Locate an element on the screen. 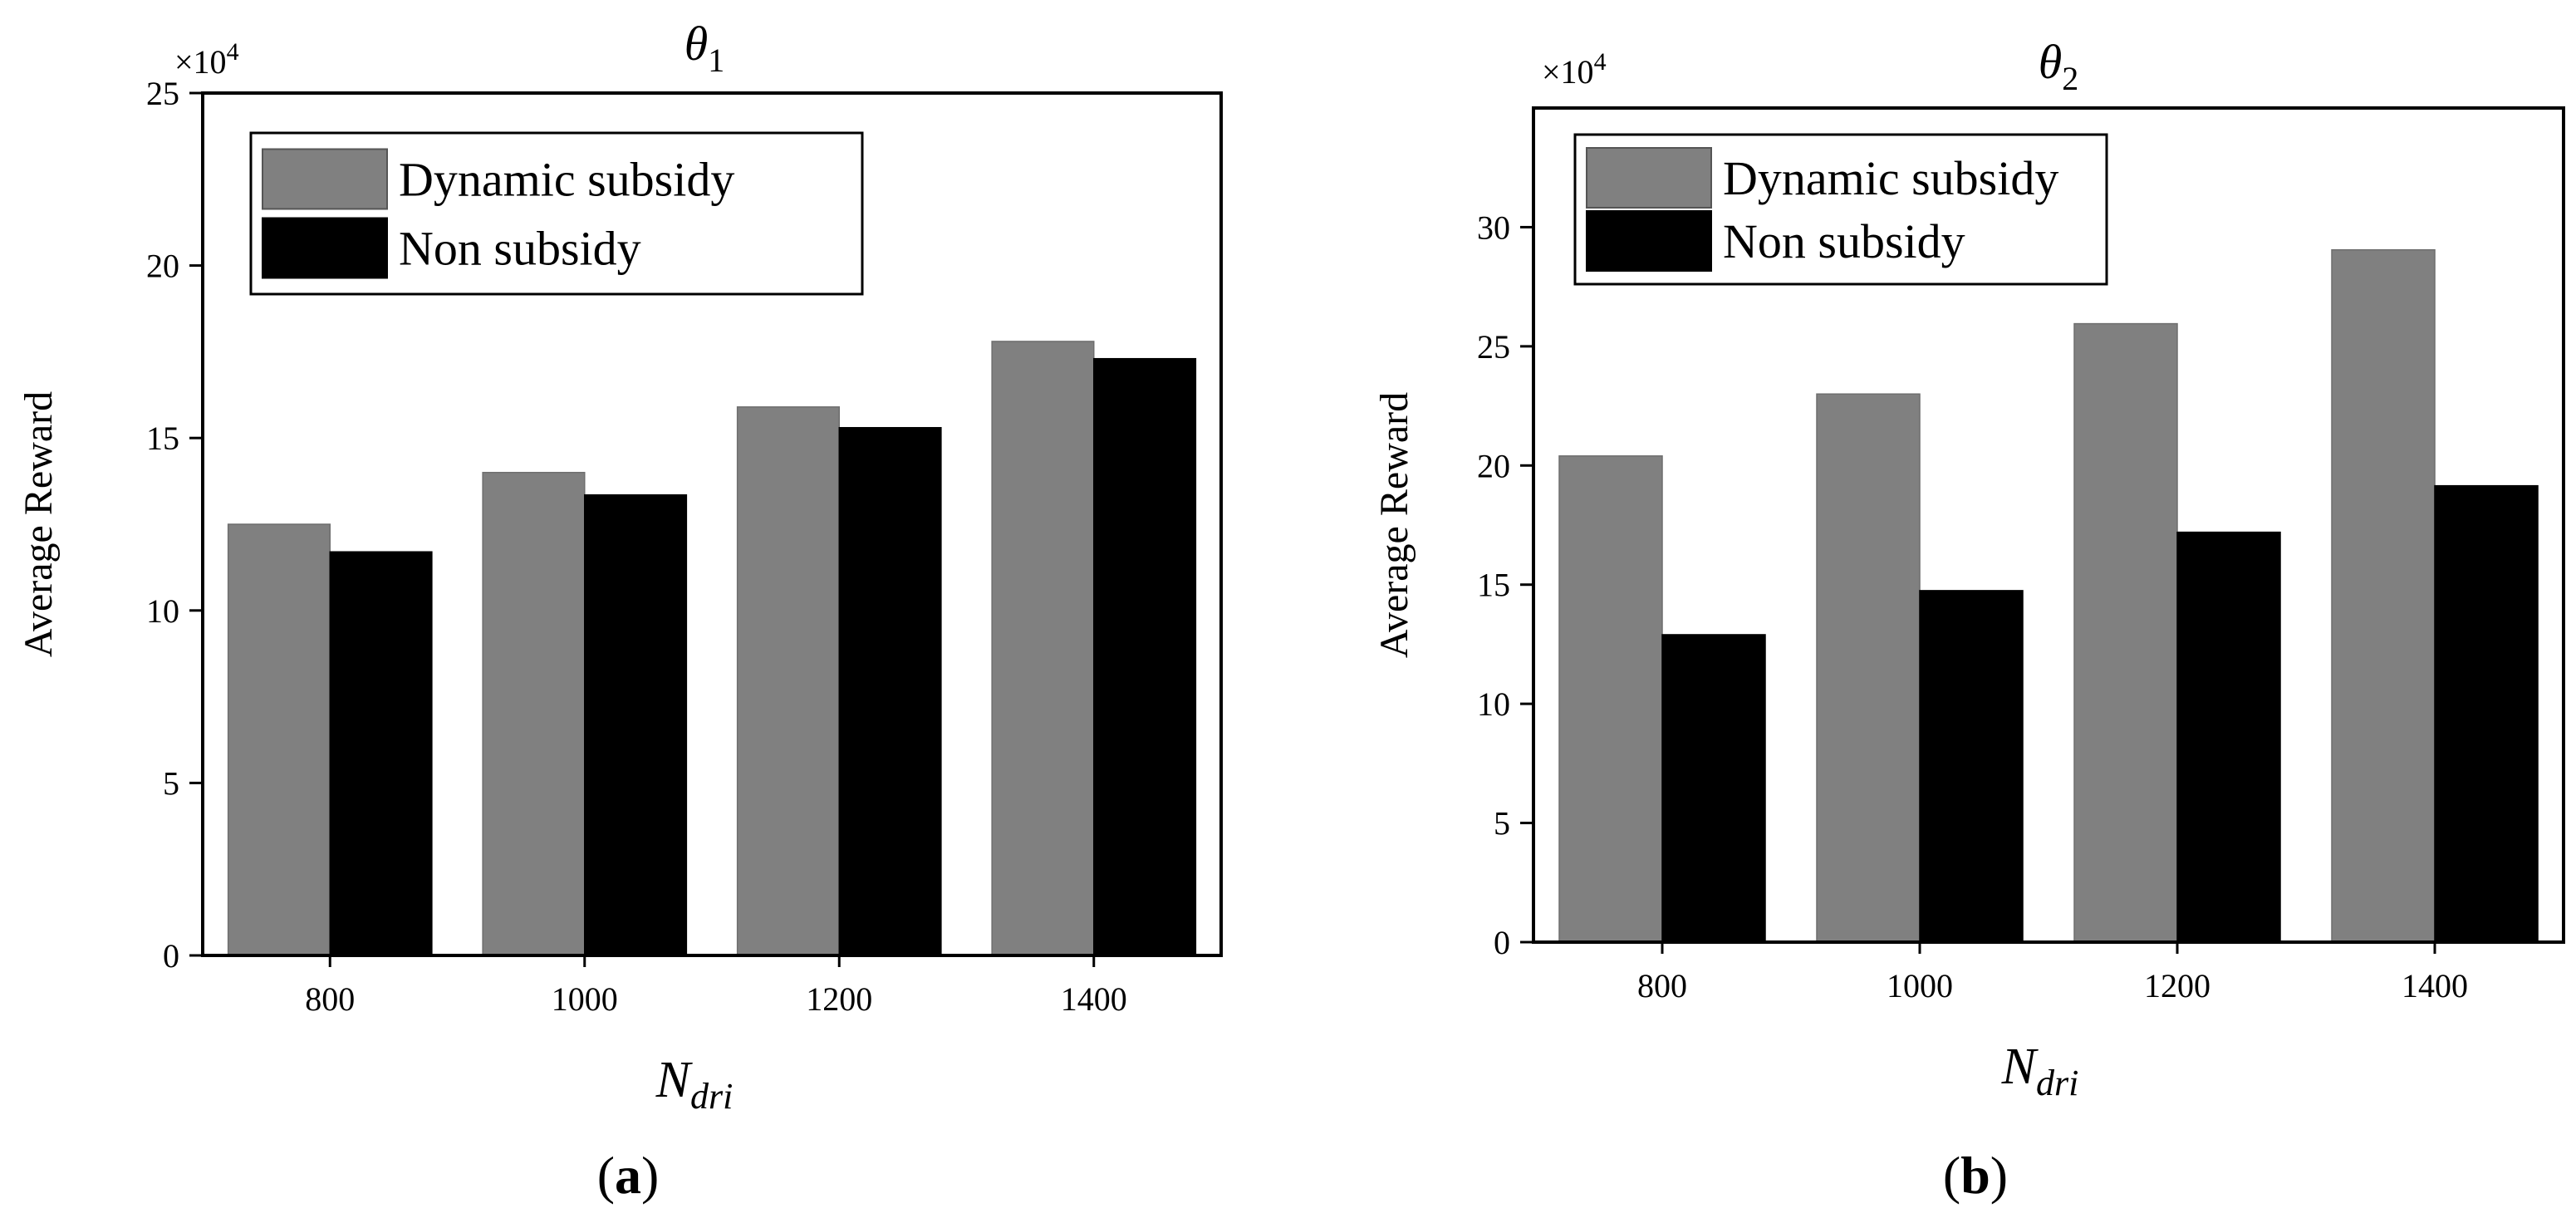 Image resolution: width=2576 pixels, height=1208 pixels. legend-label-non-a: Non subsidy is located at coordinates (520, 249).